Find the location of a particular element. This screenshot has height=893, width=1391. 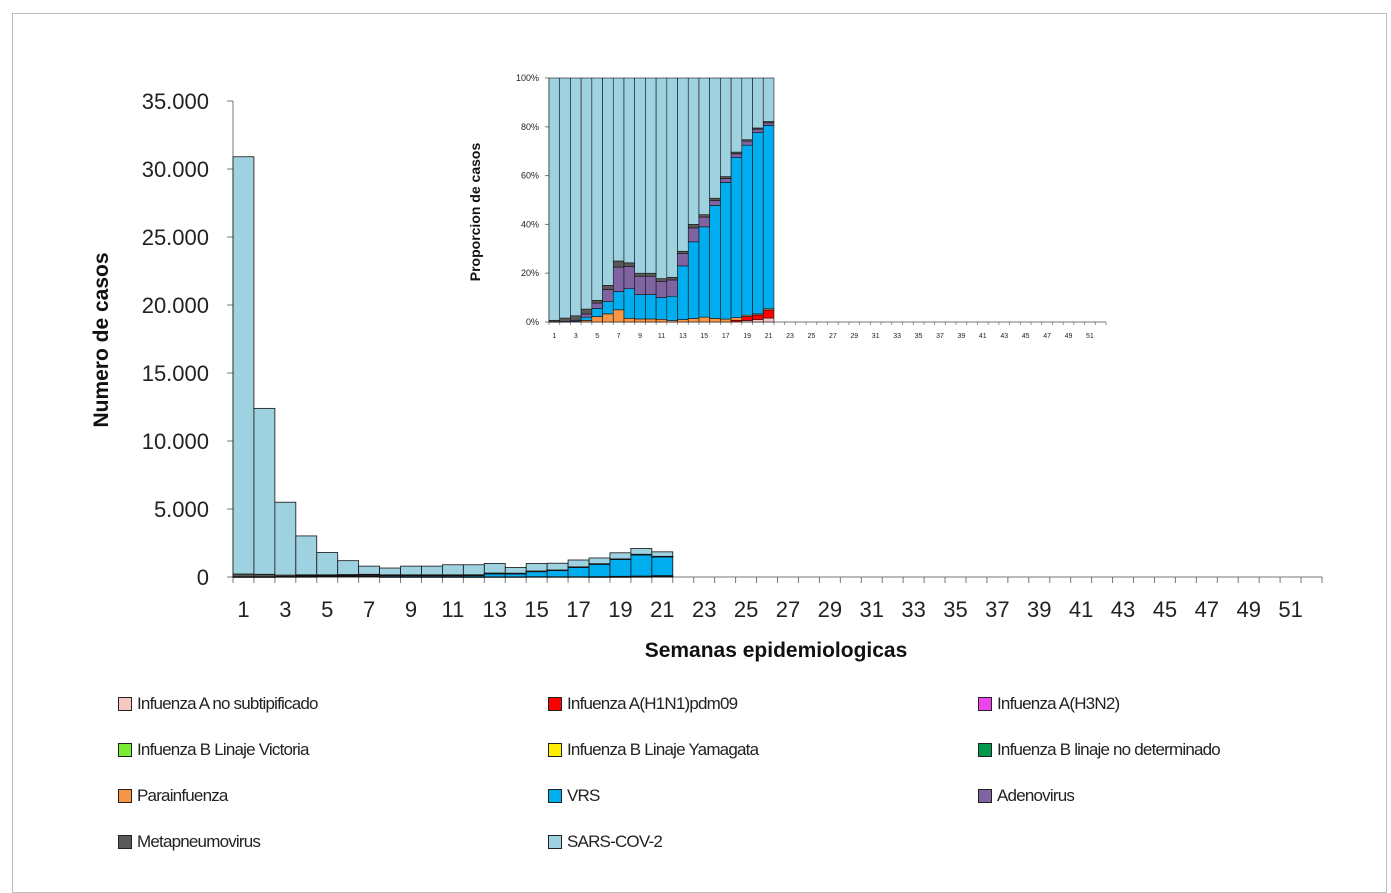

legend-item: Adenovirus is located at coordinates (1026, 796).